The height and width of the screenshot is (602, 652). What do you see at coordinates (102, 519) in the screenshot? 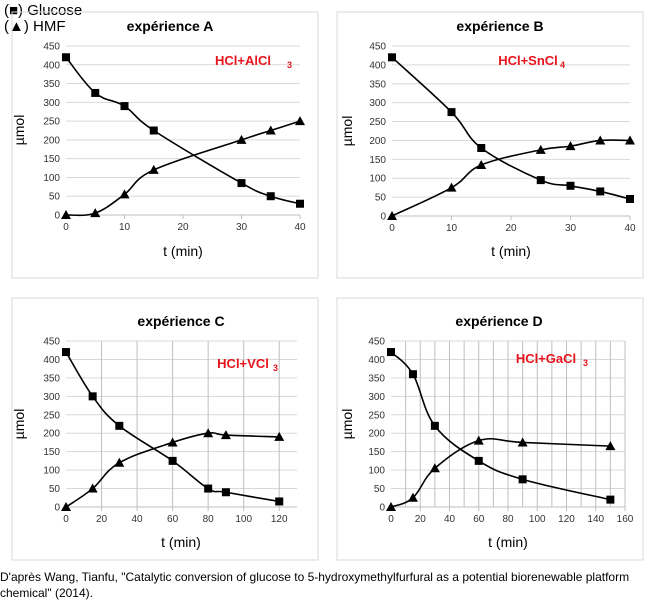
I see `x-tick-label: 20` at bounding box center [102, 519].